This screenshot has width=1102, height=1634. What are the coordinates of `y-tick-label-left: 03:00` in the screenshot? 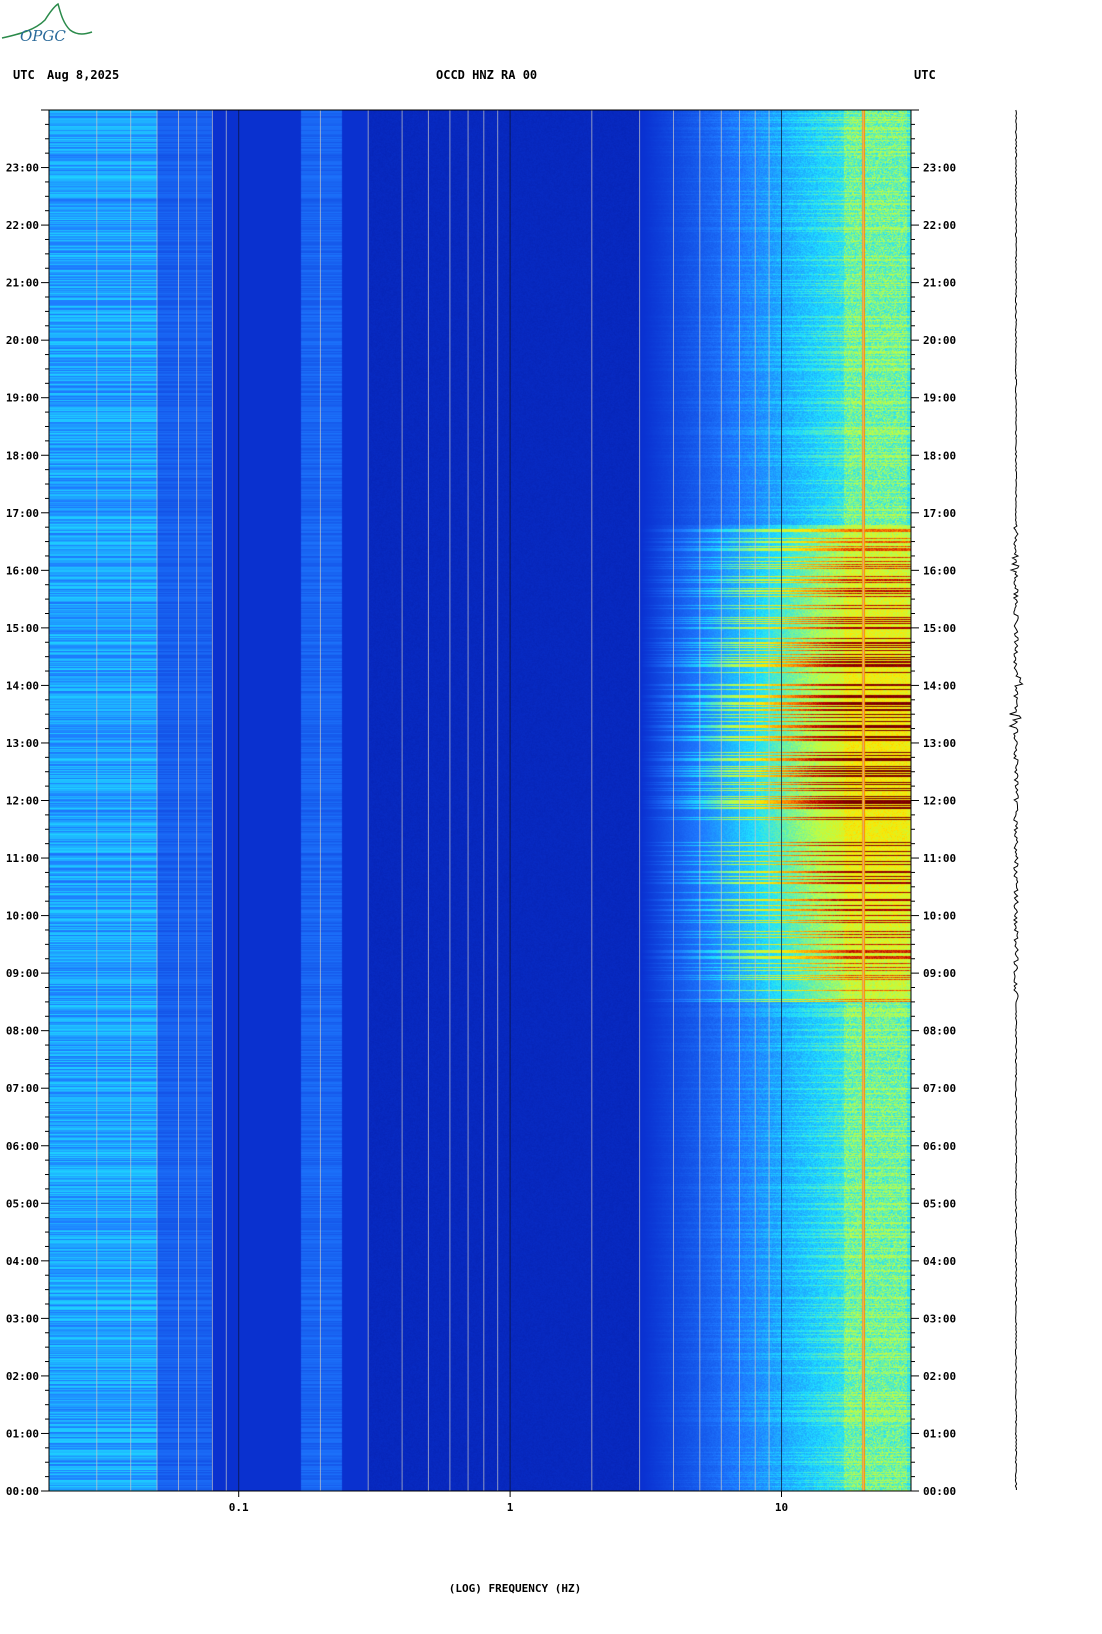 It's located at (22, 1318).